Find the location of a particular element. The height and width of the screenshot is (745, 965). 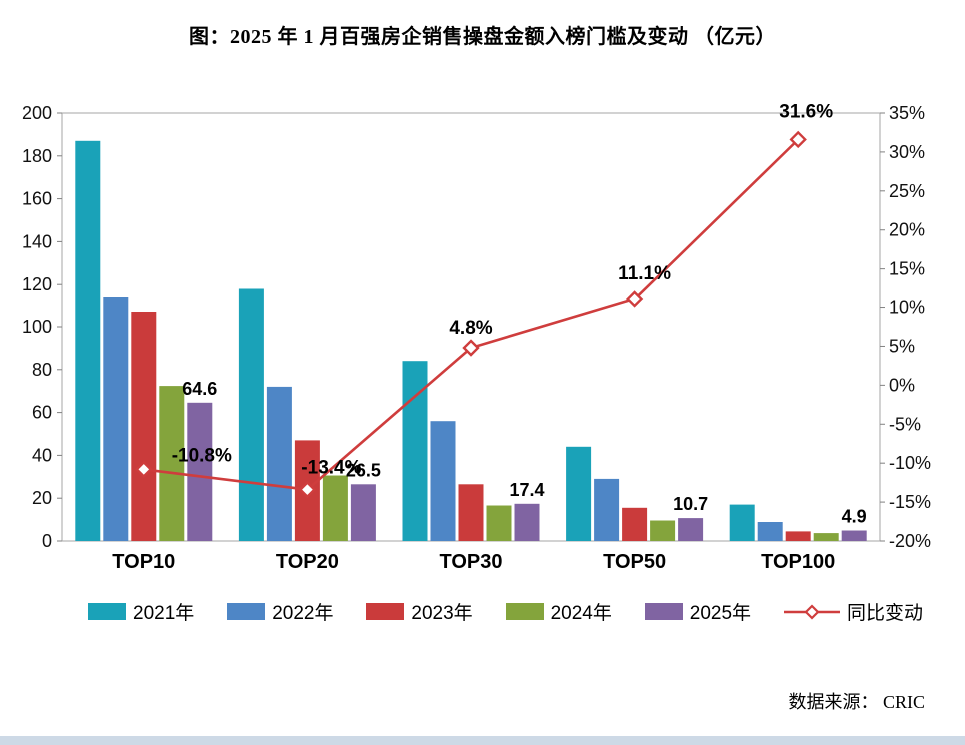

left-axis-label: 40 is located at coordinates (42, 455).